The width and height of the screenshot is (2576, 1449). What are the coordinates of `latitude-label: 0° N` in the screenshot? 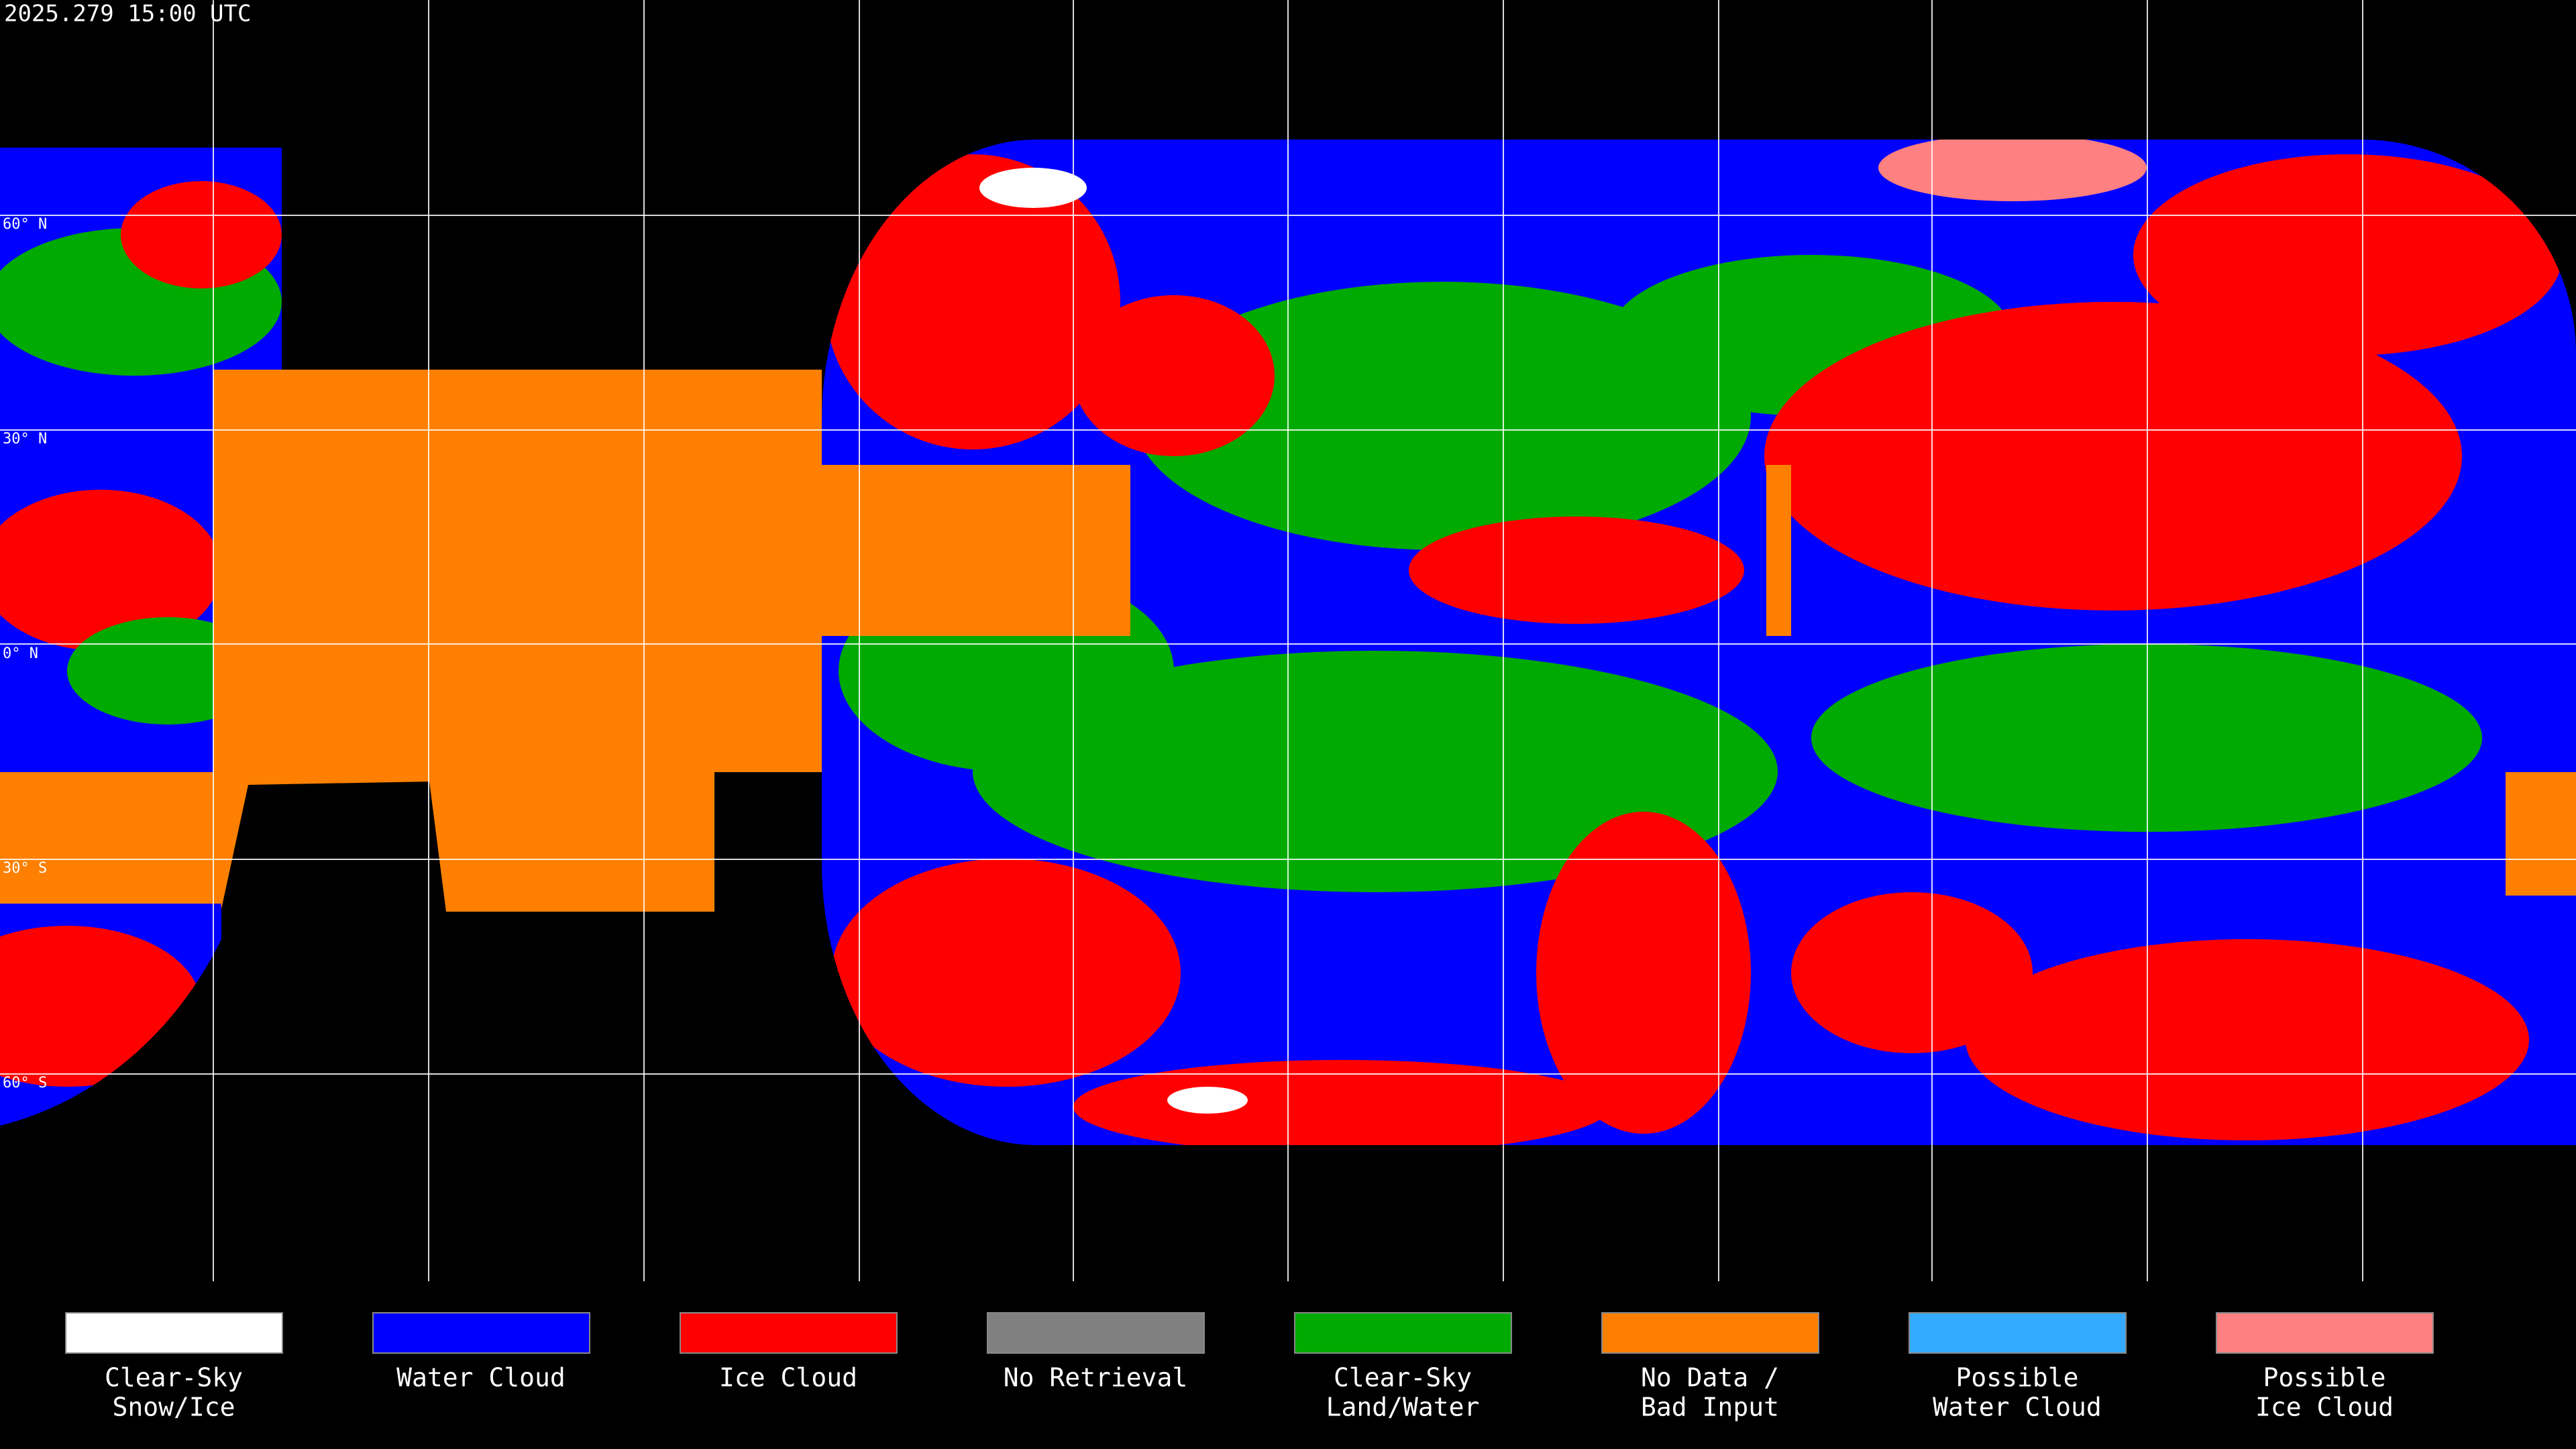 It's located at (20, 653).